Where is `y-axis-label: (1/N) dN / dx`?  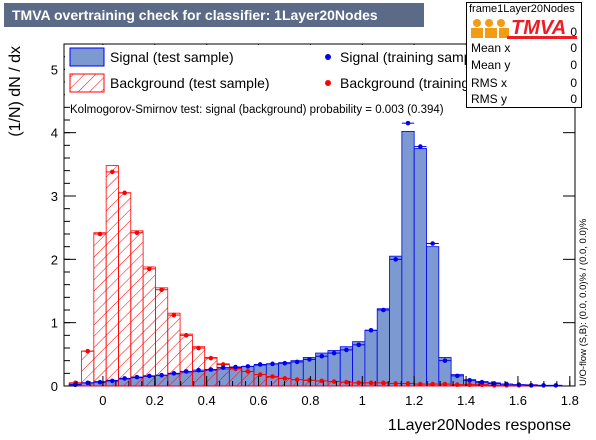 y-axis-label: (1/N) dN / dx is located at coordinates (15, 91).